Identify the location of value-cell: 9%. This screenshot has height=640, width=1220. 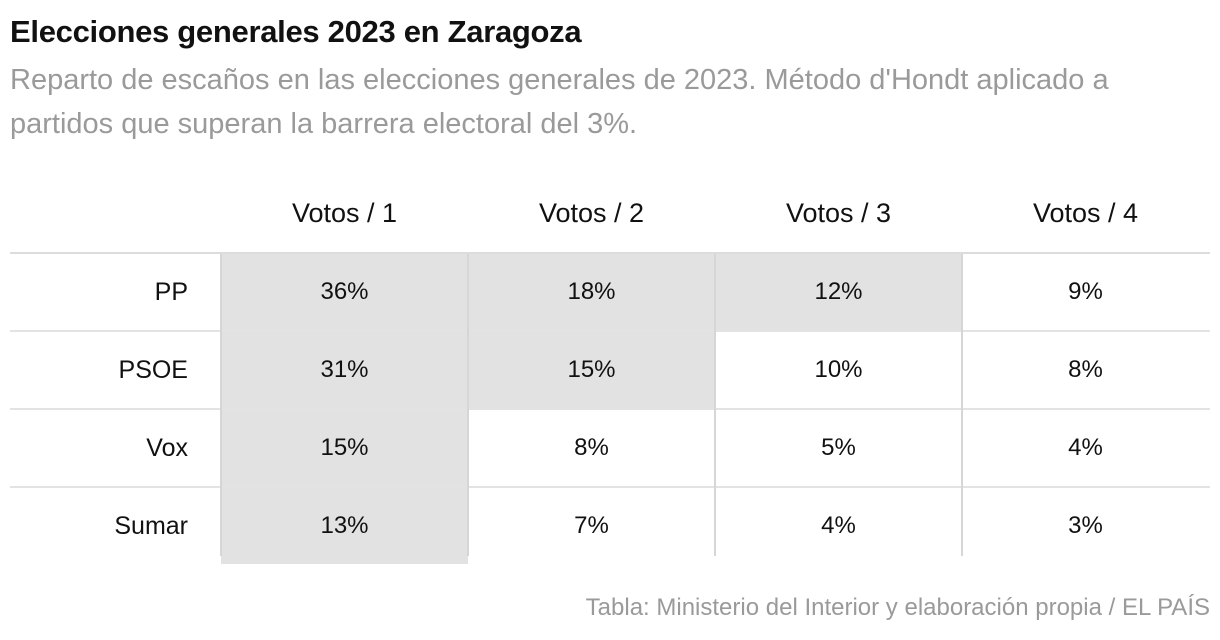
(1085, 291).